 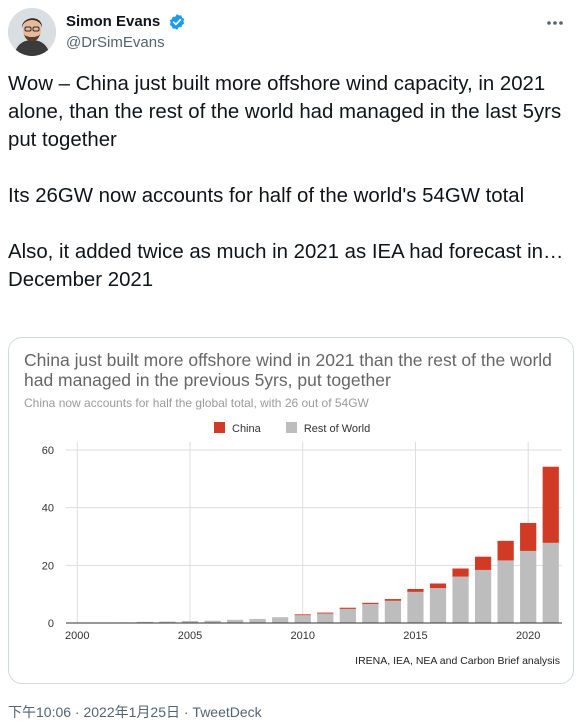 I want to click on legend-swatch-rest, so click(x=291, y=427).